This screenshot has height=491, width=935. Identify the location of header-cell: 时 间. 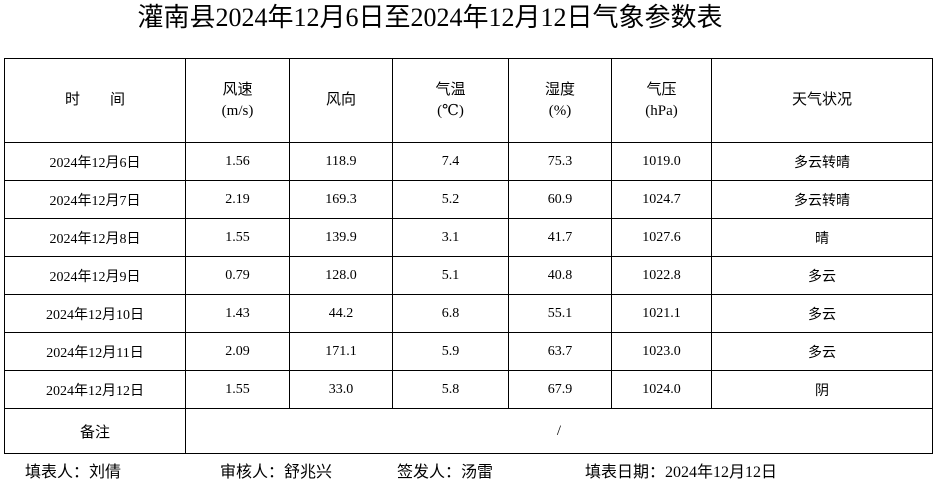
(95, 100).